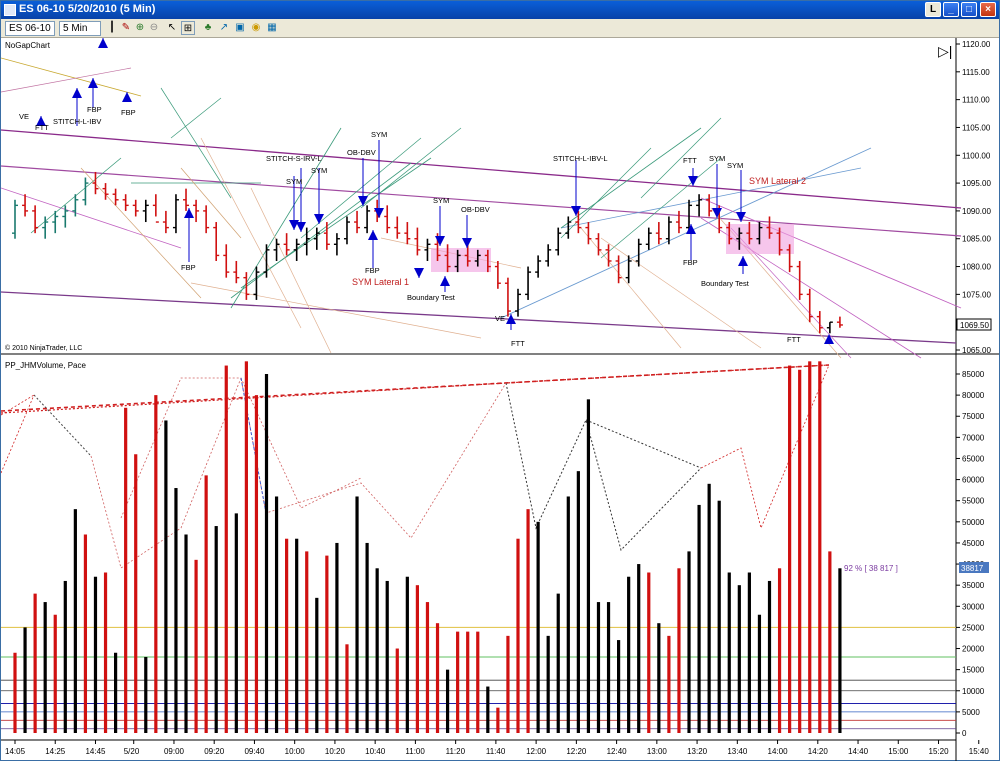 This screenshot has width=1000, height=766. Describe the element at coordinates (725, 283) in the screenshot. I see `annotation-label: Boundary Test` at that location.